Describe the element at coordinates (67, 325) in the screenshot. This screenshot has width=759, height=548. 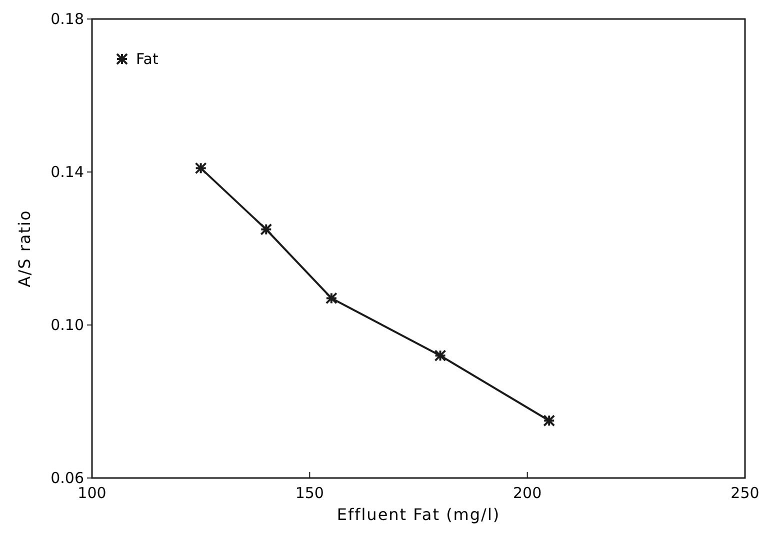
I see `y-tick-label: 0.10` at that location.